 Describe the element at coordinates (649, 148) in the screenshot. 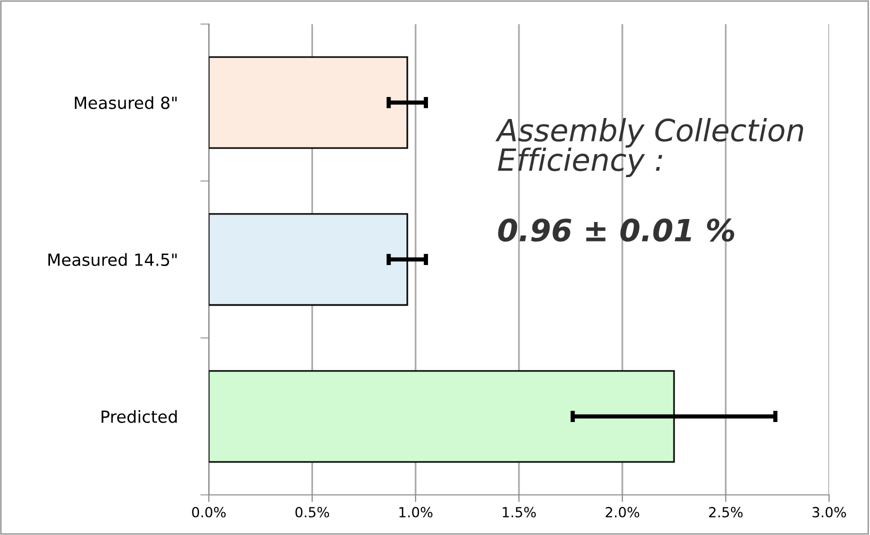

I see `annotation: Assembly Collection Efficiency :` at that location.